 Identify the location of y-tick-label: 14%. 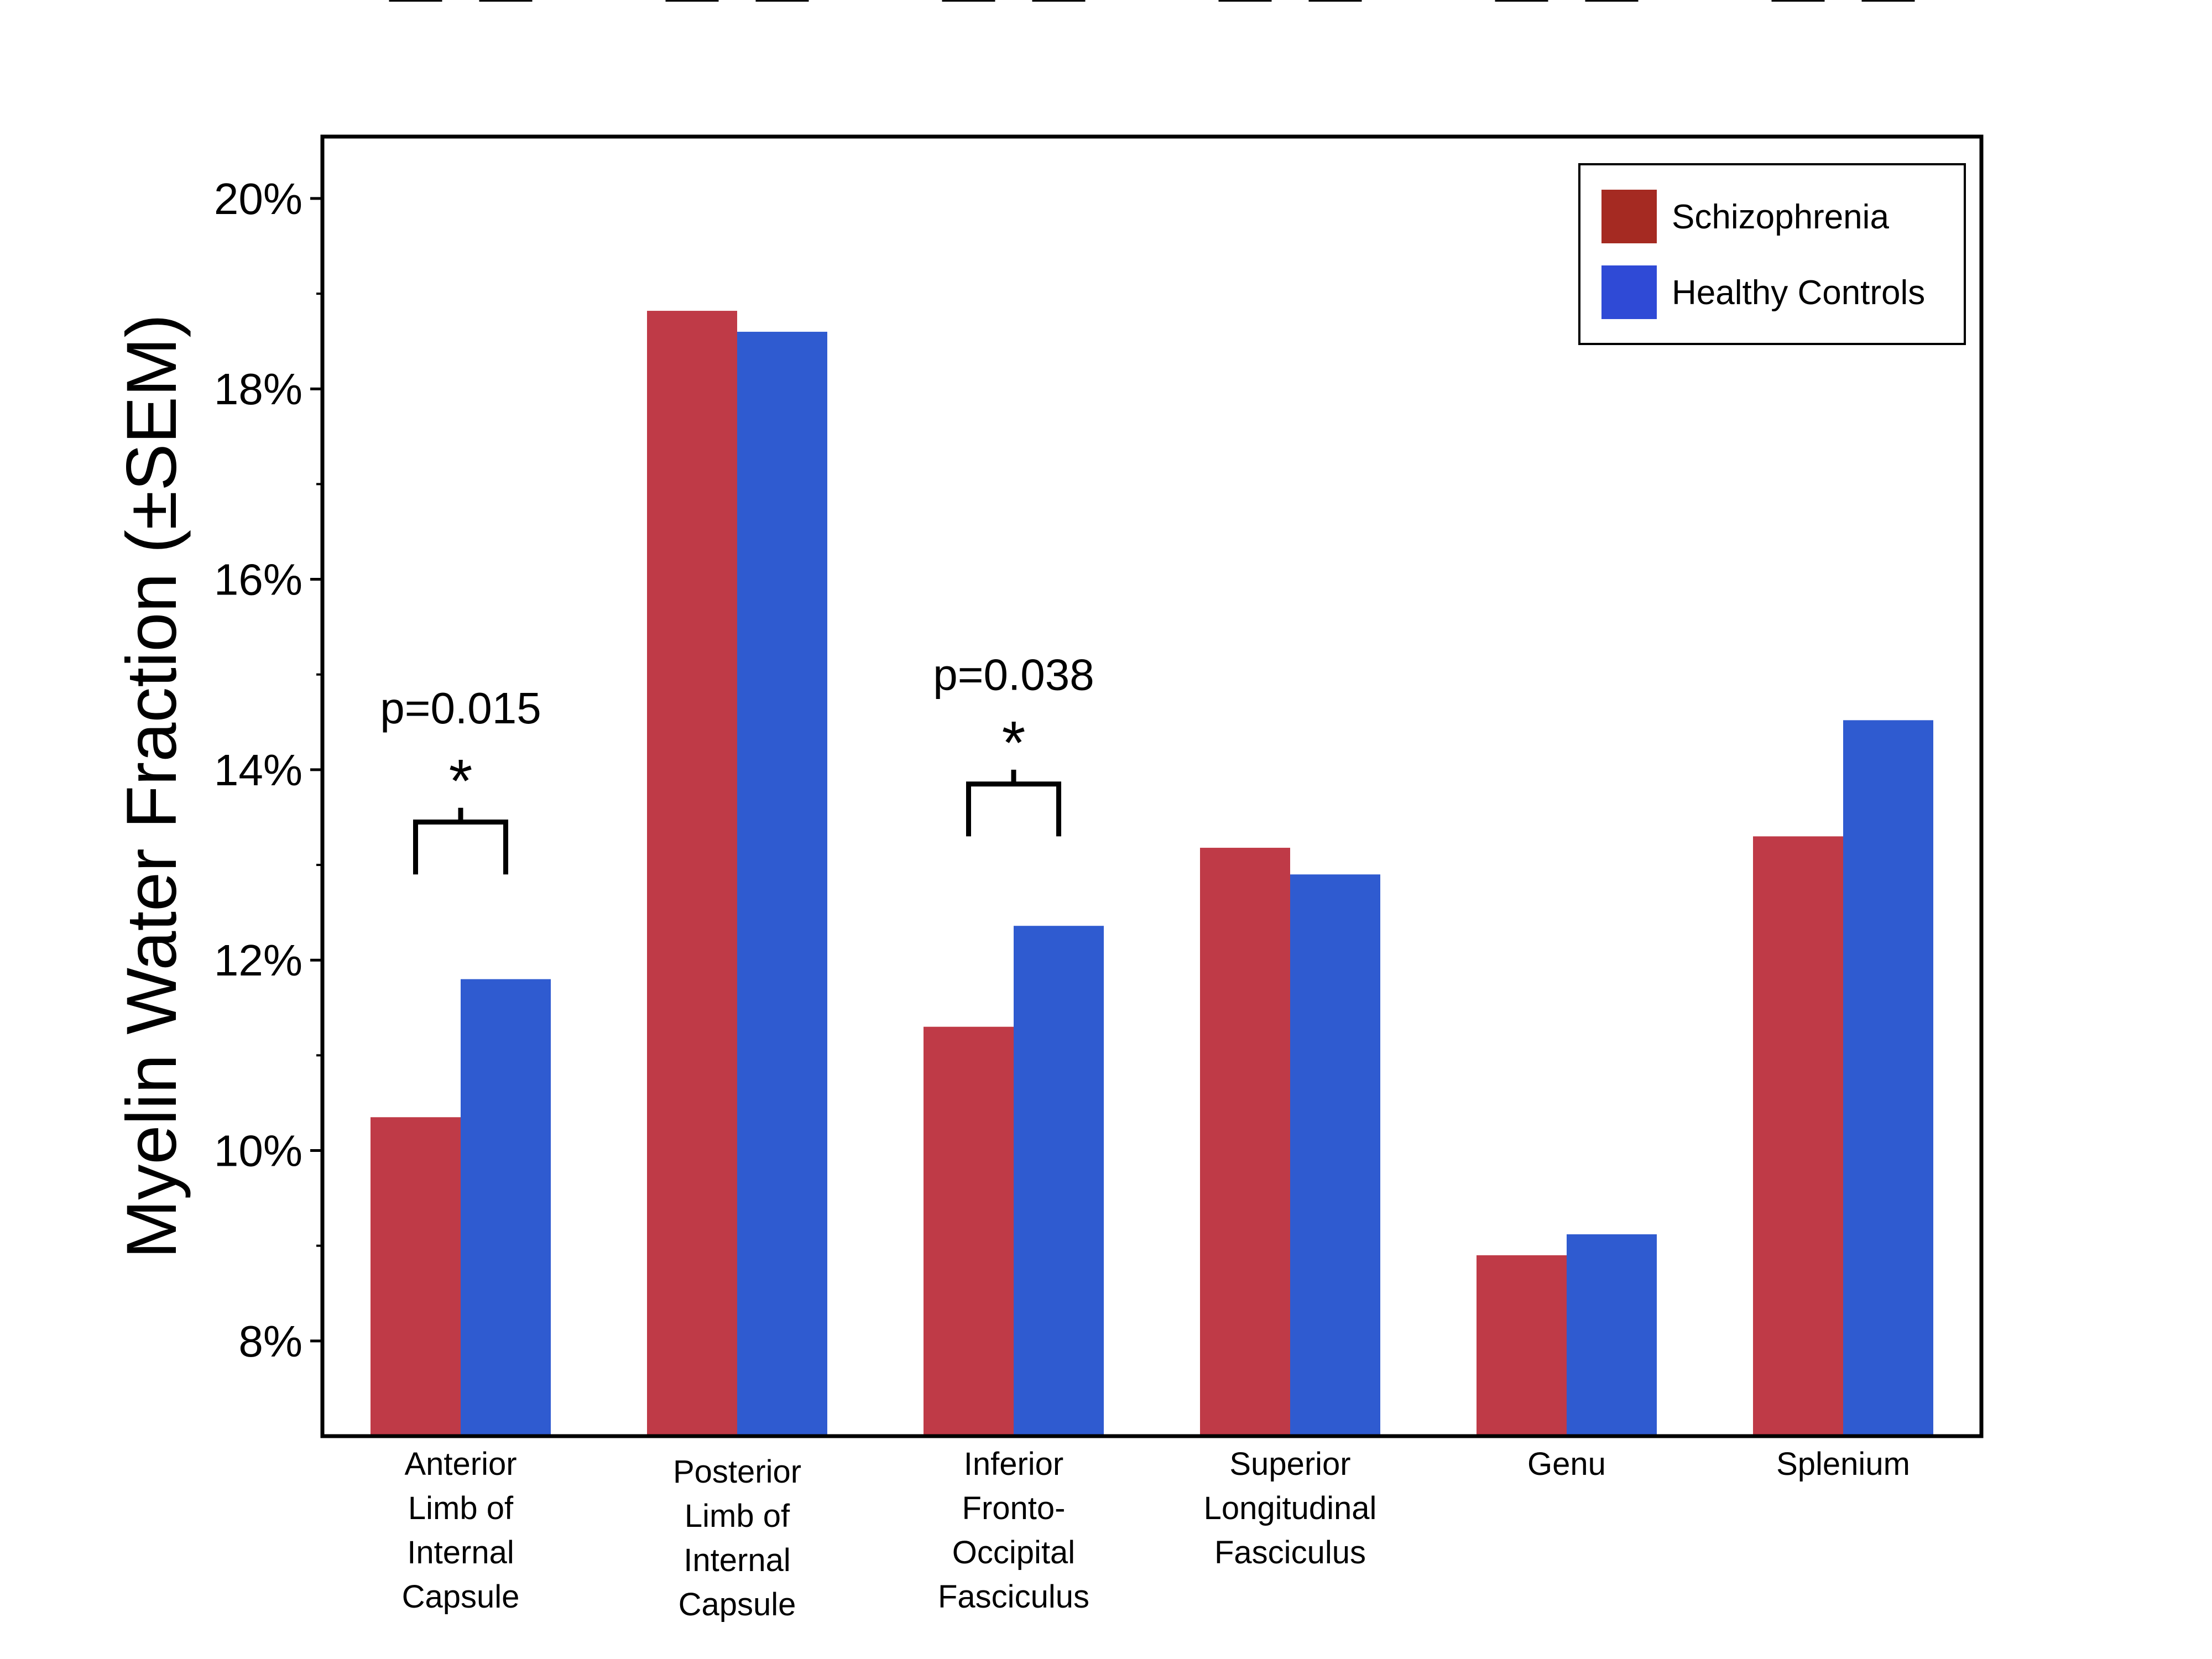
(258, 770).